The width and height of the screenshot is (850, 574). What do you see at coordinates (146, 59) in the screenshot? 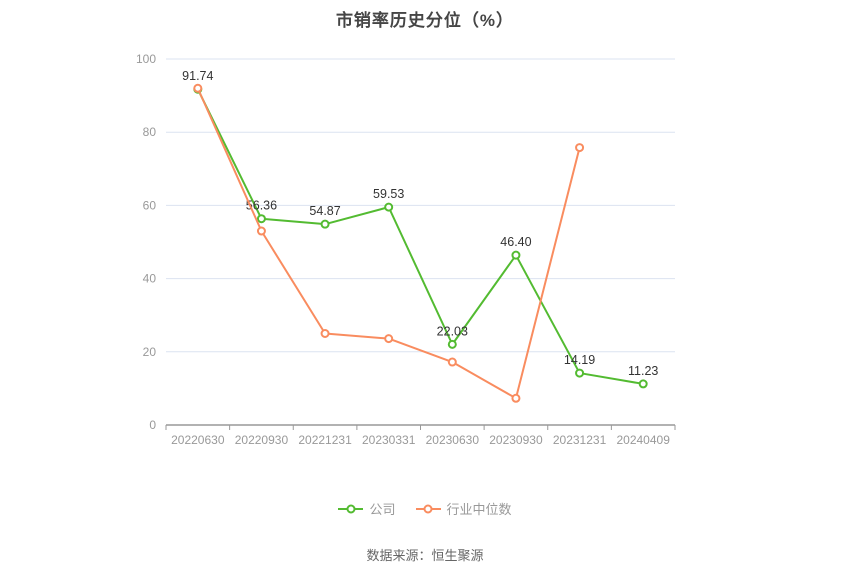
I see `y-axis-tick-label: 100` at bounding box center [146, 59].